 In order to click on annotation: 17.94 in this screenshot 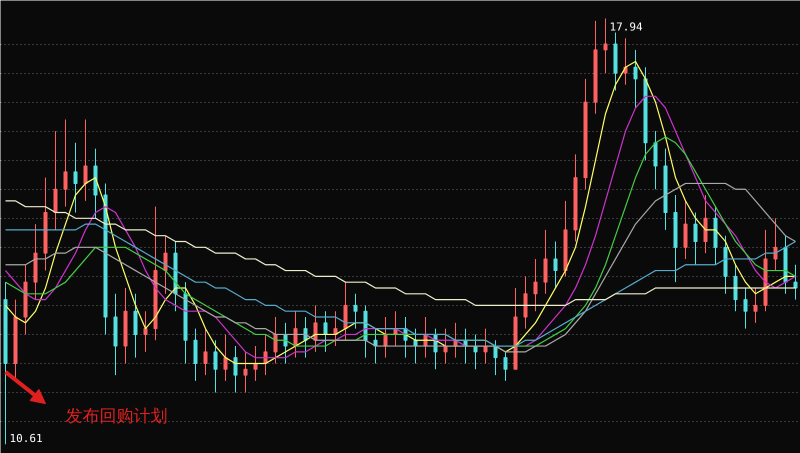, I will do `click(626, 27)`.